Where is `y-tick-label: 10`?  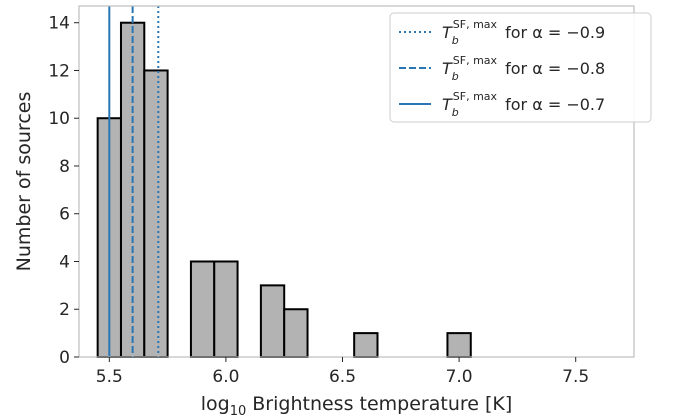 y-tick-label: 10 is located at coordinates (59, 119).